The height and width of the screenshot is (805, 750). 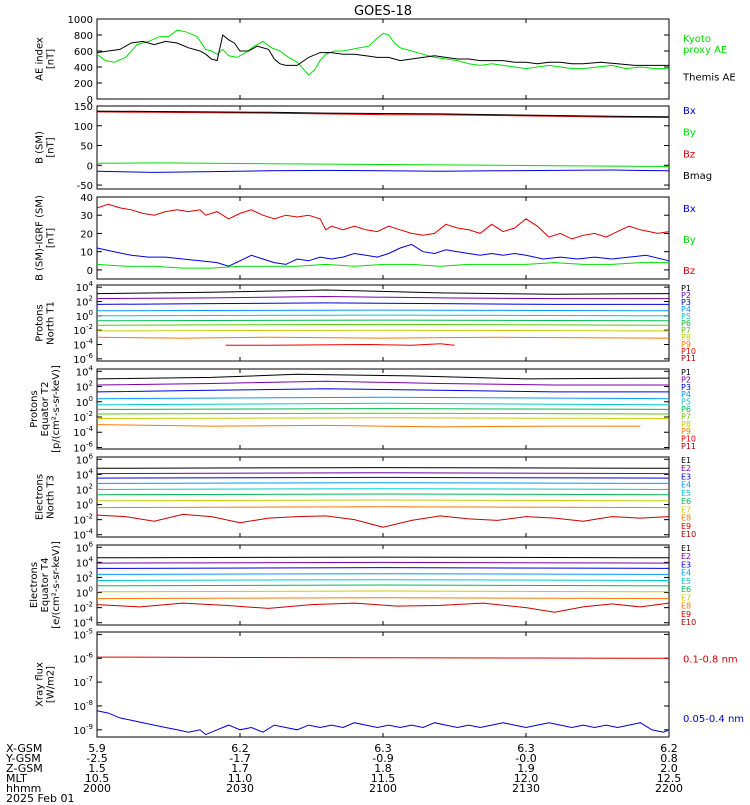 I want to click on e_nt3-ytick-label-4: 10⁴, so click(x=85, y=474).